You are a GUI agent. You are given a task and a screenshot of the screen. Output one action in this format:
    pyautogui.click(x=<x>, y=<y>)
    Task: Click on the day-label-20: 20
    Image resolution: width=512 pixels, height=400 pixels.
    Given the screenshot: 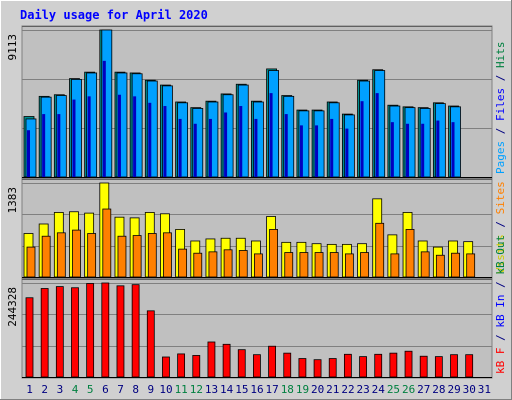 What is the action you would take?
    pyautogui.click(x=317, y=389)
    